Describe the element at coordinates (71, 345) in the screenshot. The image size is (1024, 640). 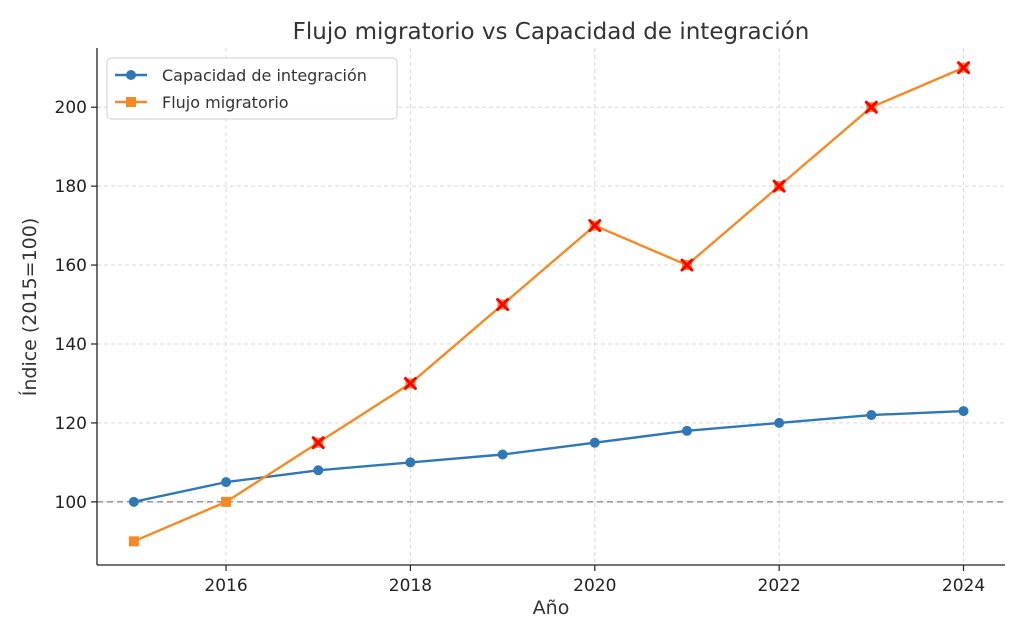
I see `y-tick-label: 140` at that location.